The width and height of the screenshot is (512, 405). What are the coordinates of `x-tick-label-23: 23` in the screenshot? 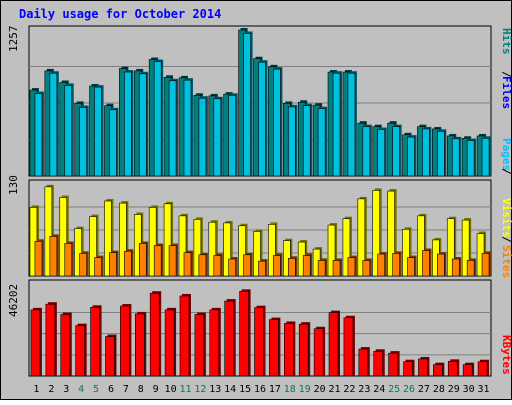 It's located at (364, 389).